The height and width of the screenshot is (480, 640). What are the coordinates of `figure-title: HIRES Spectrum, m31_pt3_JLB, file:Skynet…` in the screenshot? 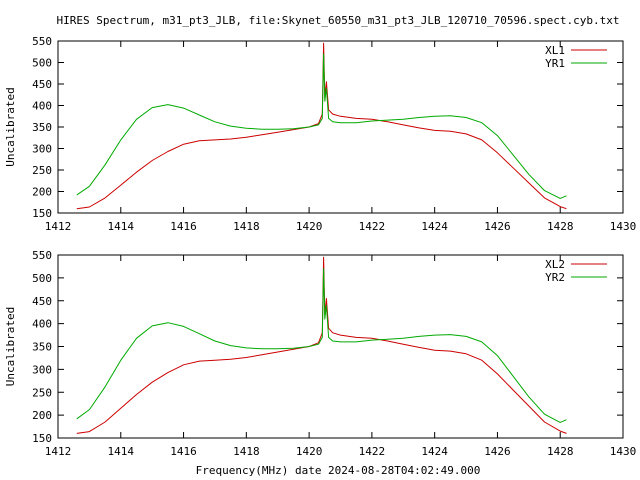 It's located at (338, 20).